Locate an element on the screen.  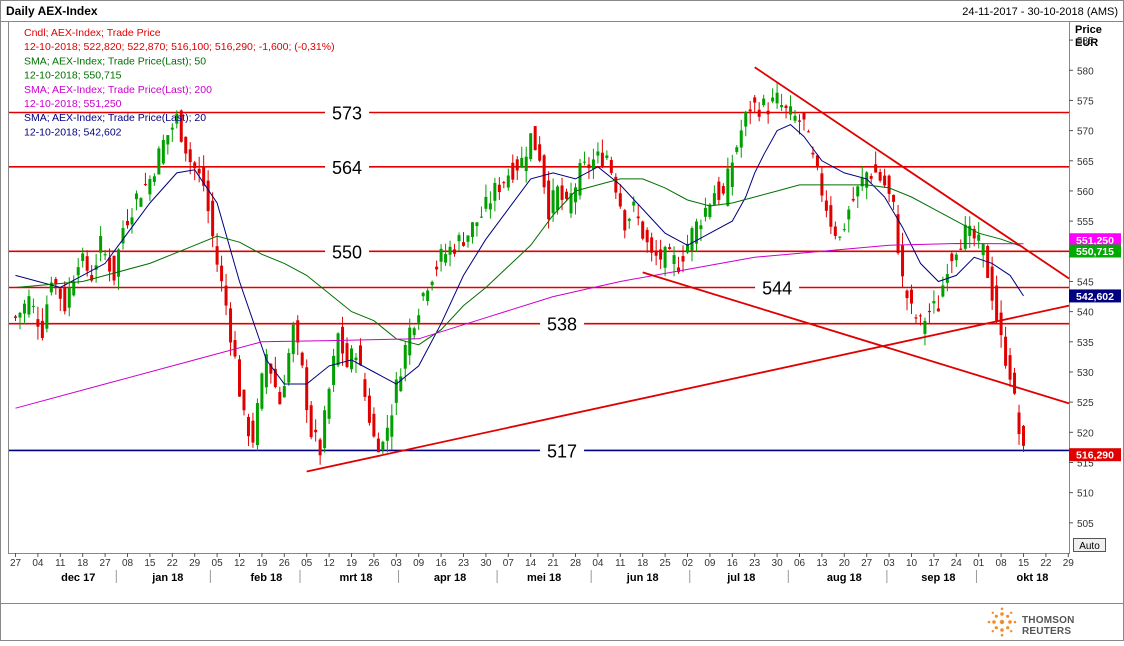
x-tick-label: 01 is located at coordinates (979, 563).